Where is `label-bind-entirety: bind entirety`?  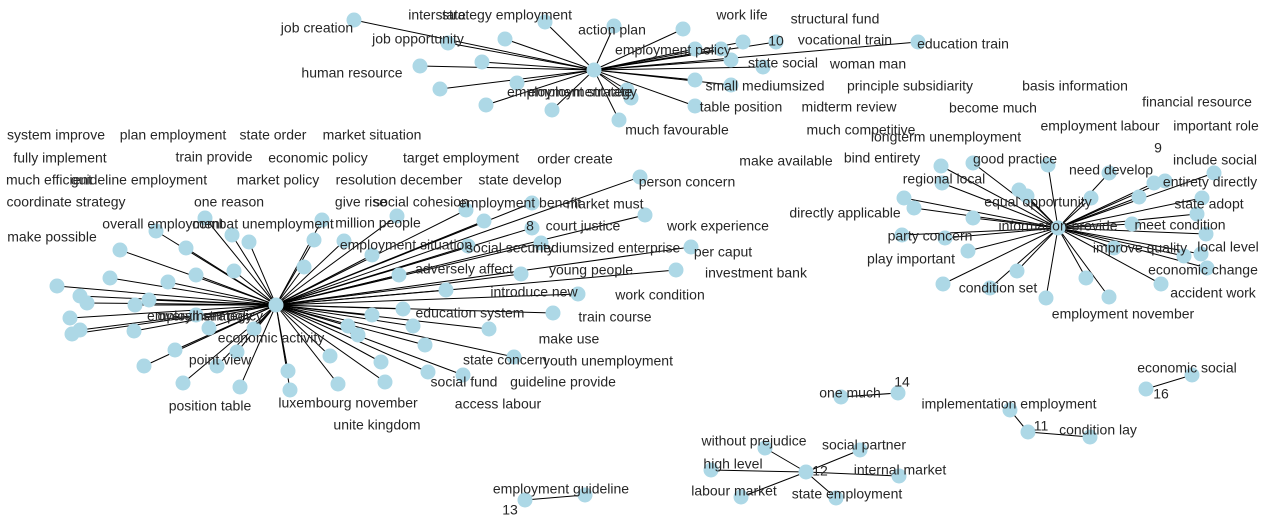
label-bind-entirety: bind entirety is located at coordinates (882, 158).